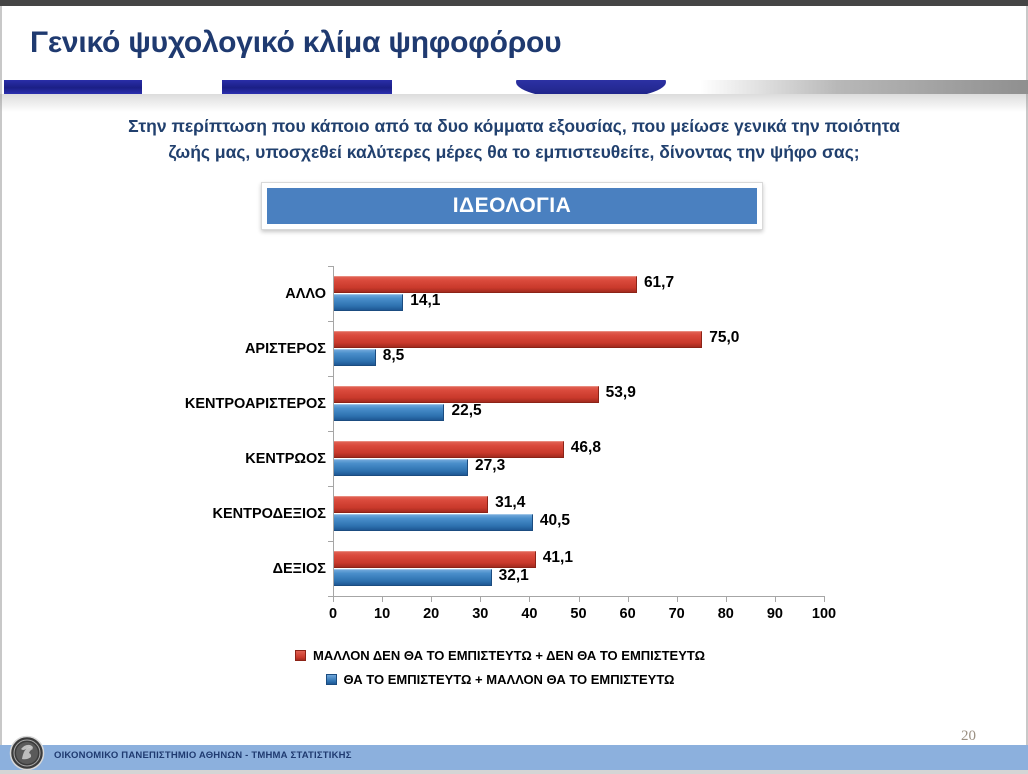  I want to click on category-label: ΑΛΛΟ, so click(305, 293).